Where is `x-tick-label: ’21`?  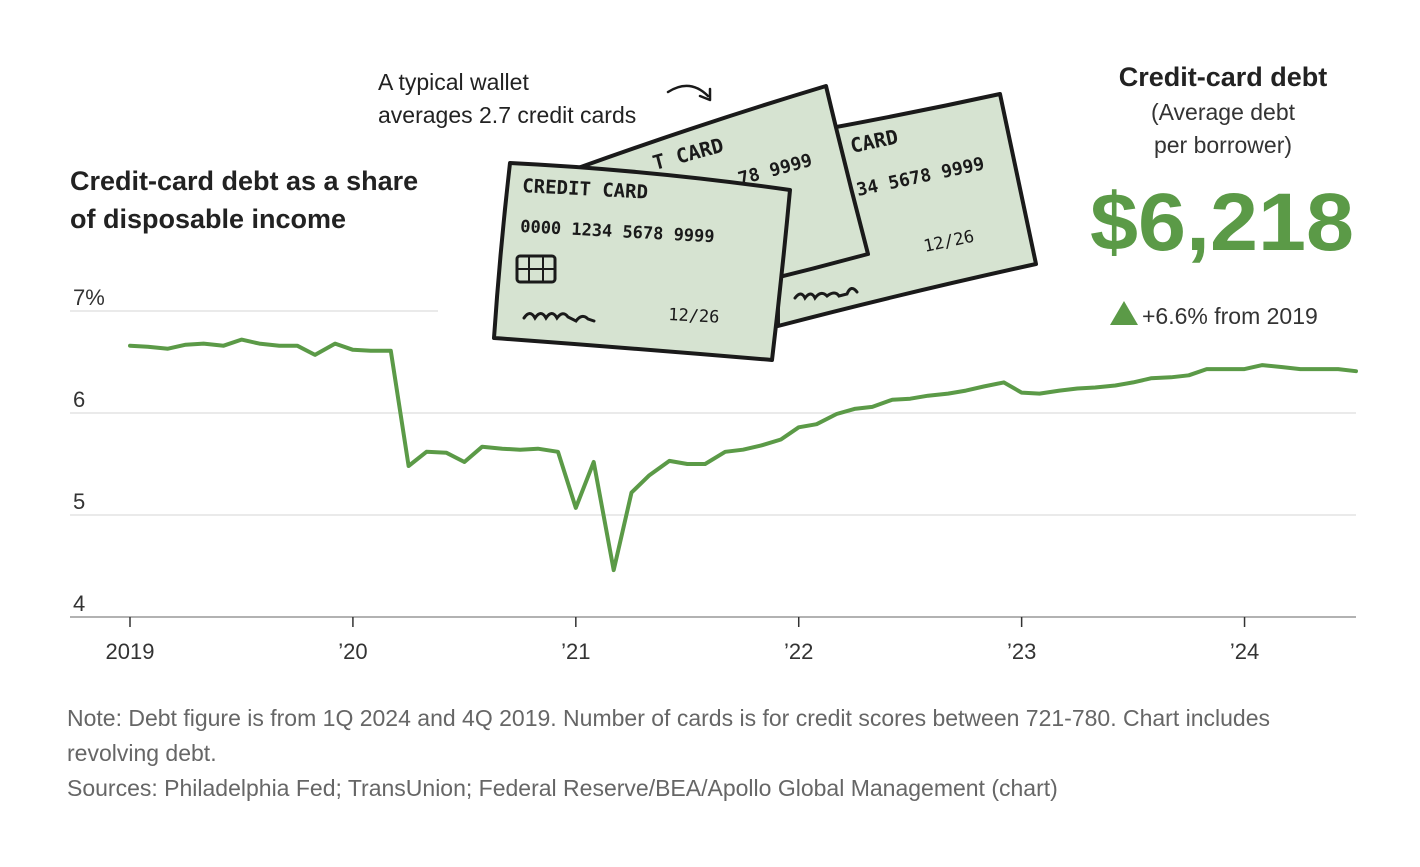 x-tick-label: ’21 is located at coordinates (575, 651).